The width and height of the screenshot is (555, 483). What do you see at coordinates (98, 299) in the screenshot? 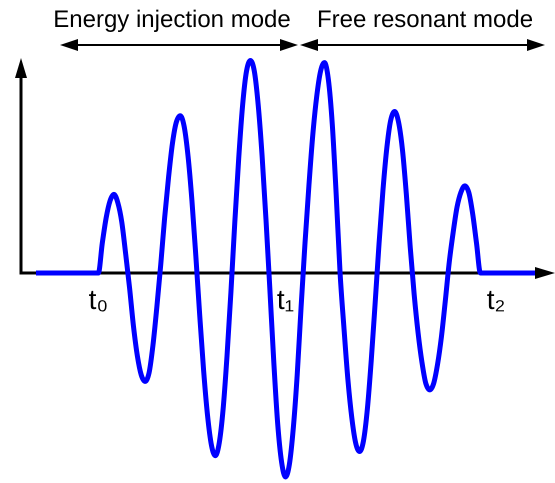
I see `x-tick-label: t₀` at bounding box center [98, 299].